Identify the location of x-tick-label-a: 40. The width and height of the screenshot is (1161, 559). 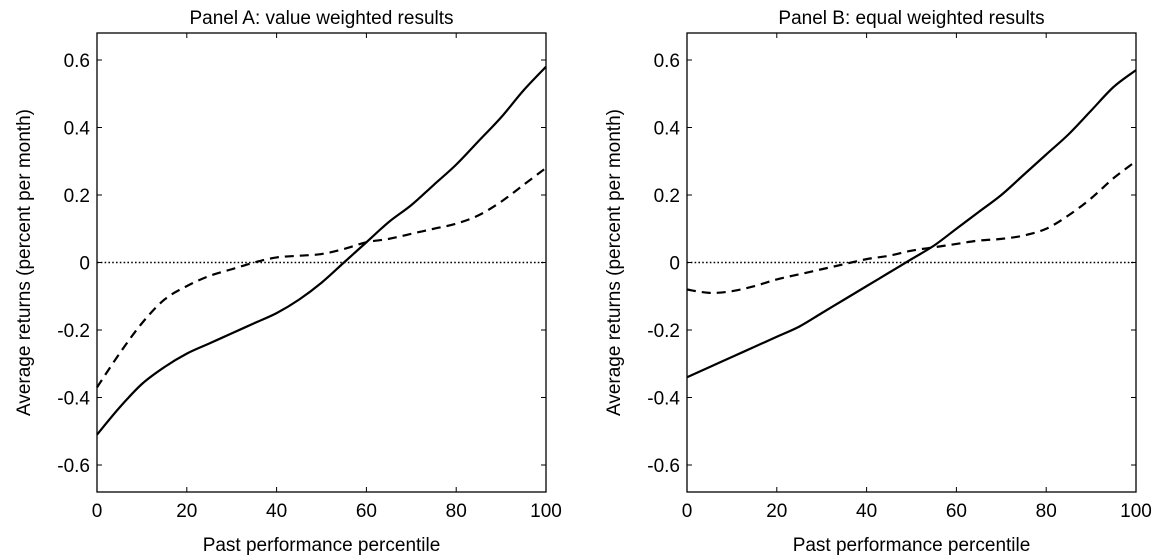
(276, 511).